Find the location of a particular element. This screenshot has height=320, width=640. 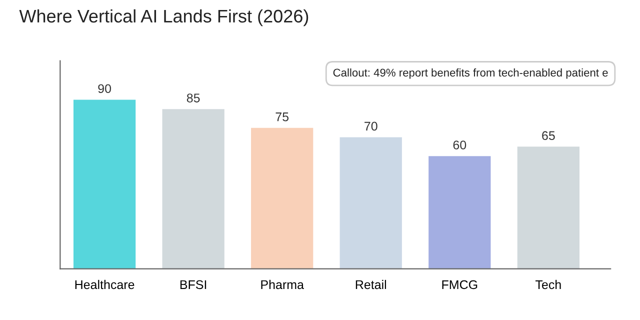

data-label: 60 is located at coordinates (459, 145).